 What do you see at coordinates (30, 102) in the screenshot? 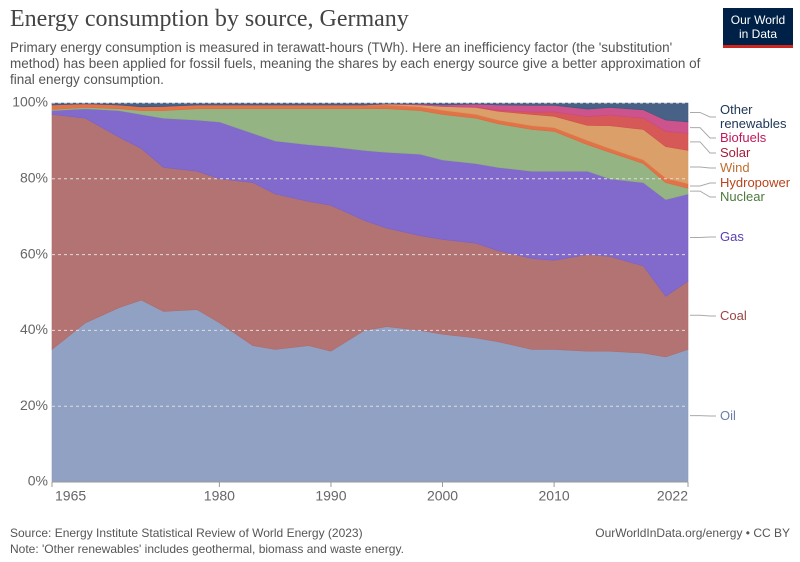
I see `y-tick-label: 100%` at bounding box center [30, 102].